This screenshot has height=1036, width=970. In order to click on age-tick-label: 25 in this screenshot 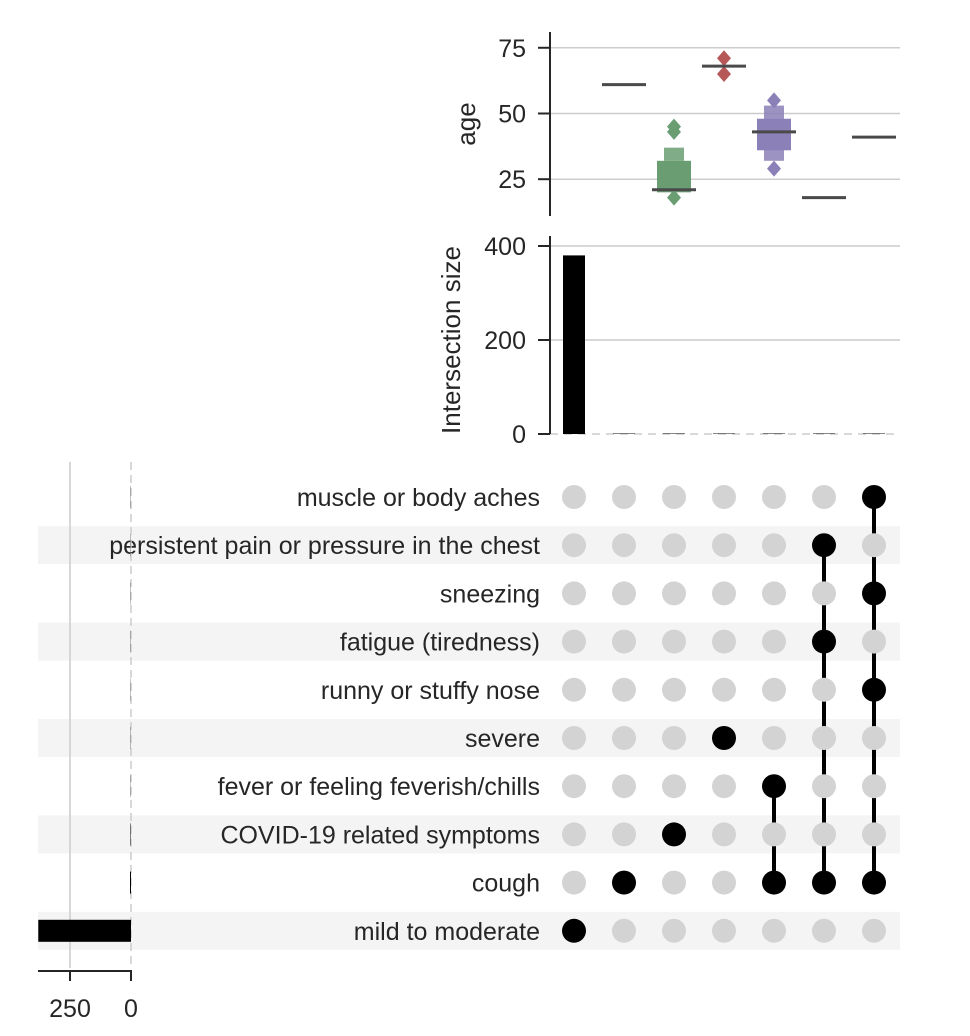, I will do `click(512, 180)`.